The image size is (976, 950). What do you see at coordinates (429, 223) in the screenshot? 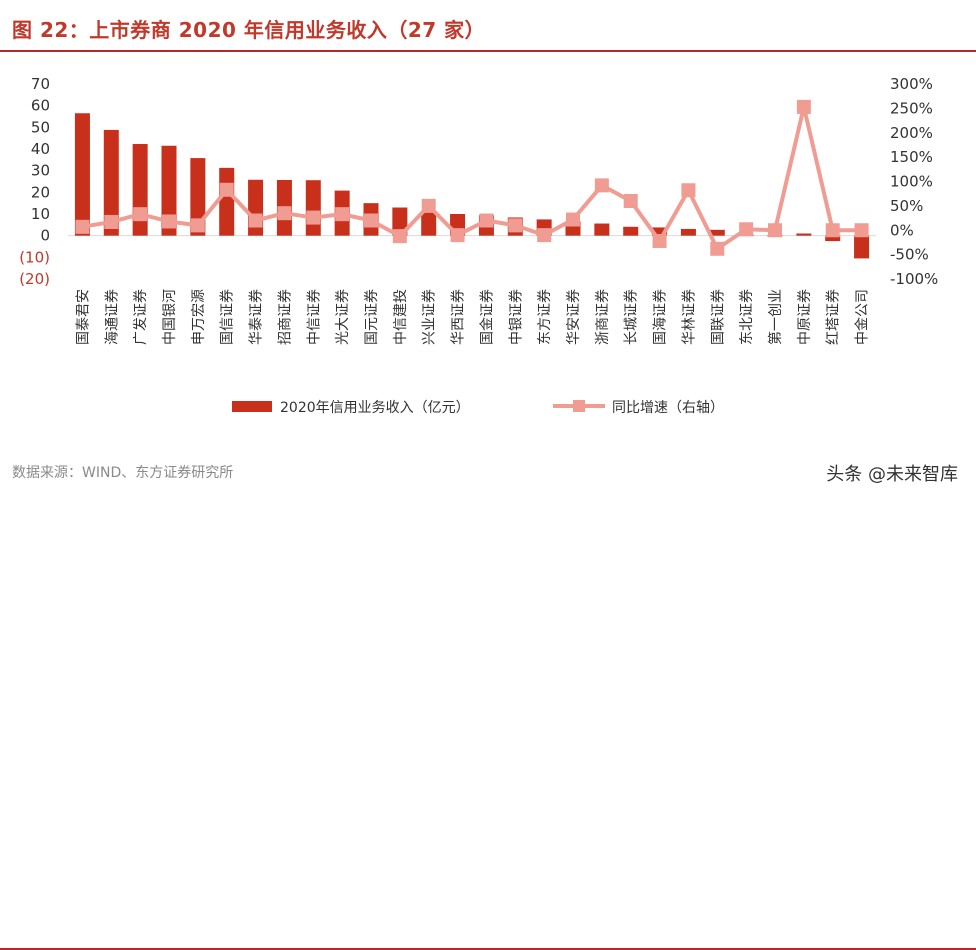
I see `bar-兴业证券` at bounding box center [429, 223].